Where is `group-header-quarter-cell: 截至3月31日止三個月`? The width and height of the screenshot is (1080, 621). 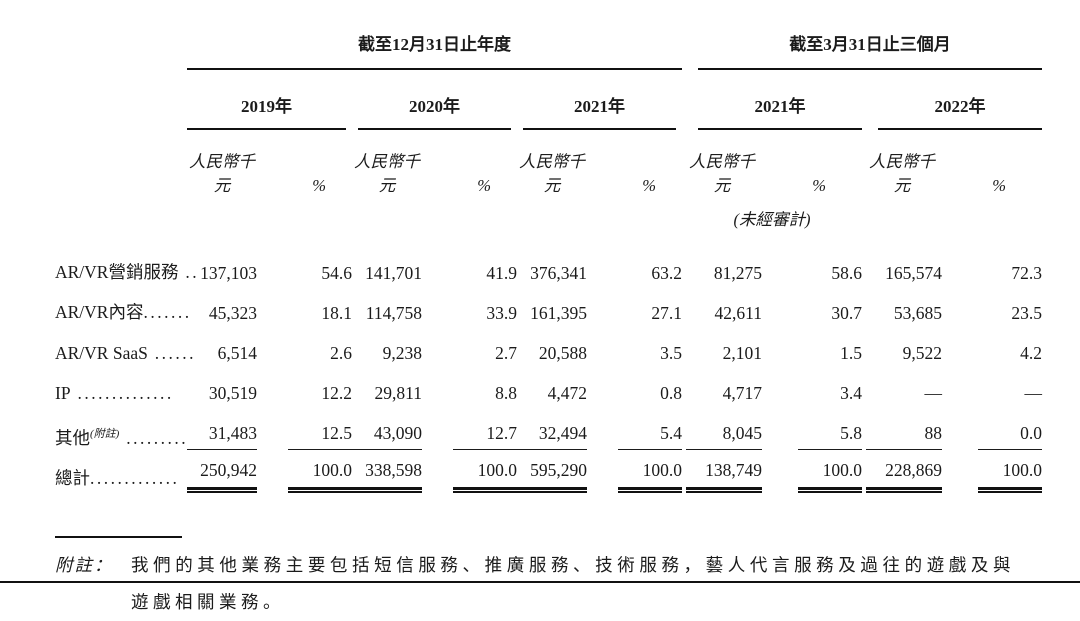 group-header-quarter-cell: 截至3月31日止三個月 is located at coordinates (862, 46).